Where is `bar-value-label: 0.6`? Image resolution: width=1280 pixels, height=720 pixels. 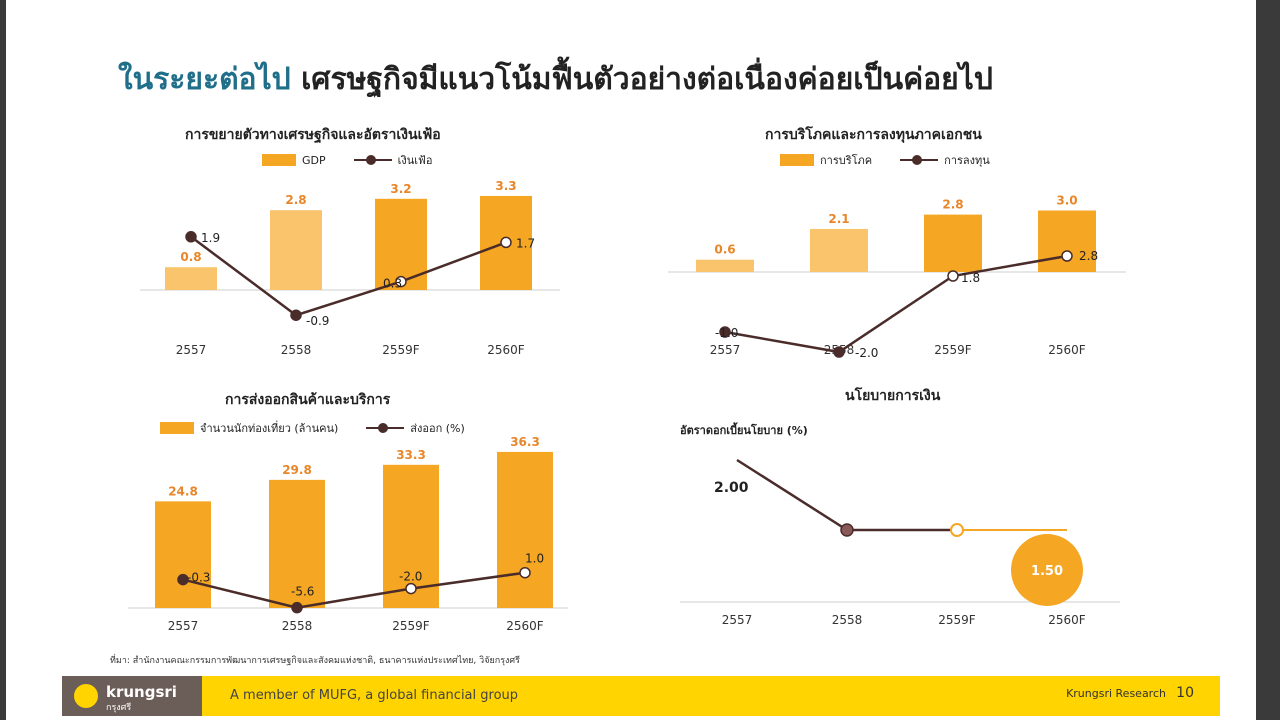
bar-value-label: 0.6 is located at coordinates (724, 250).